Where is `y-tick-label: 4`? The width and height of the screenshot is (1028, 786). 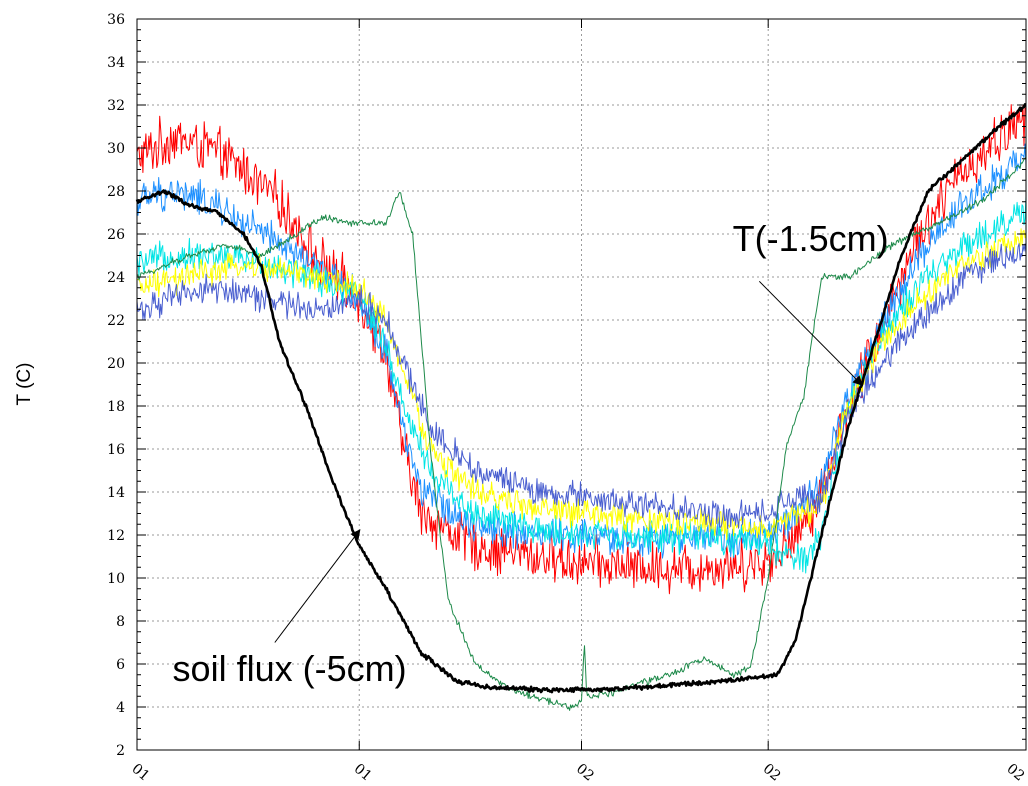 y-tick-label: 4 is located at coordinates (120, 708).